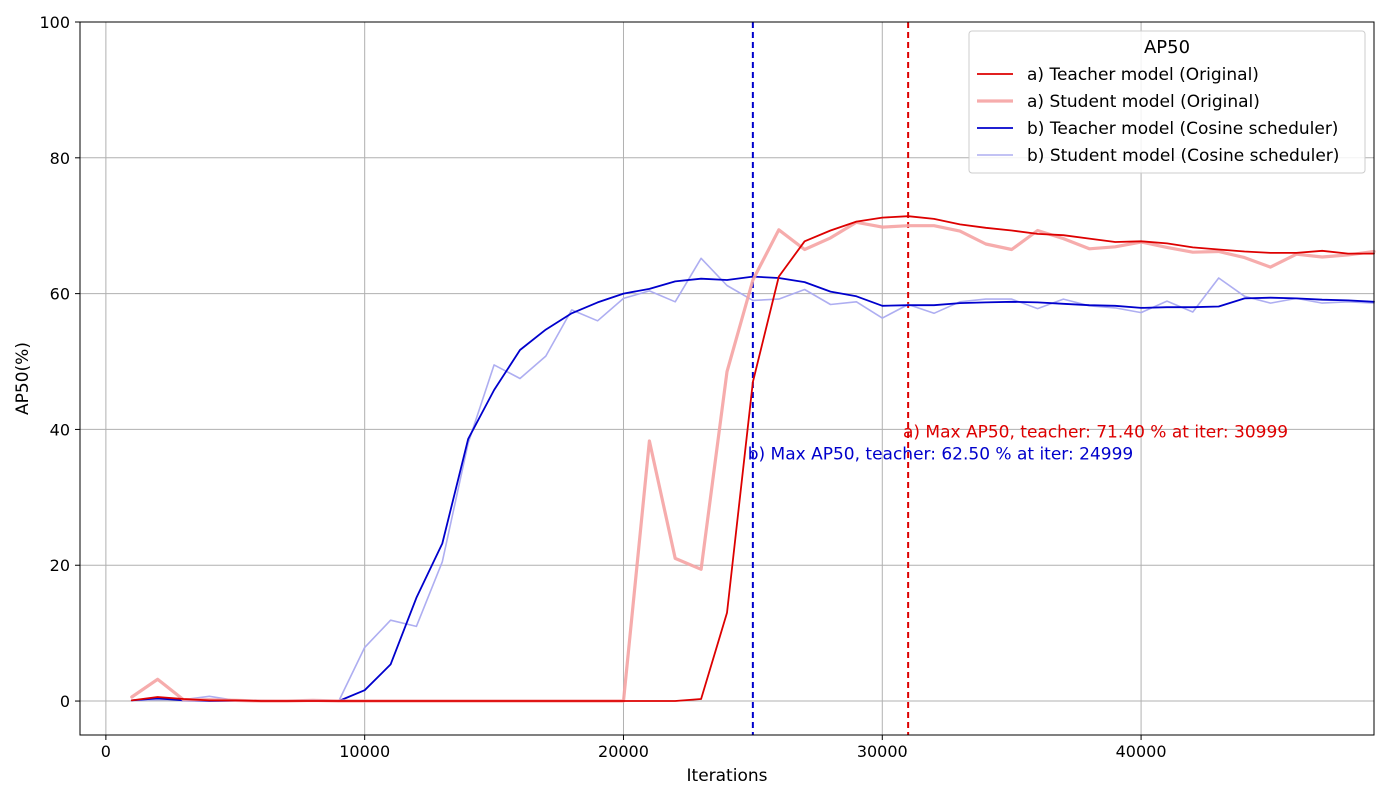 Image resolution: width=1400 pixels, height=804 pixels. Describe the element at coordinates (364, 751) in the screenshot. I see `x-tick-label: 10000` at that location.